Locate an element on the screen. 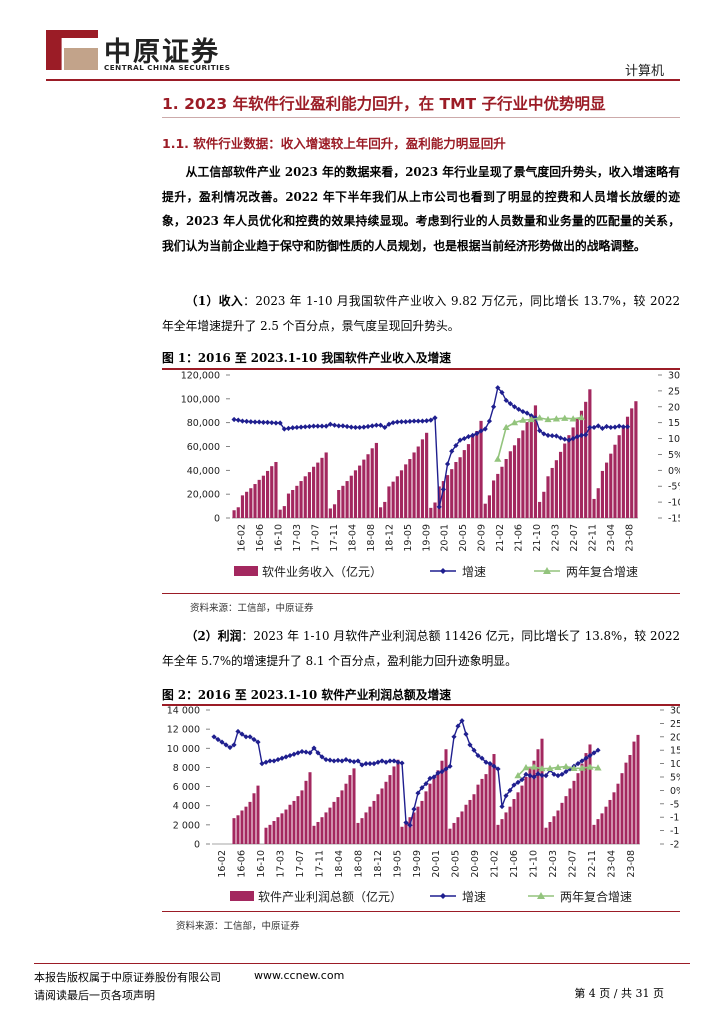 The image size is (724, 1024). footer-url: www.ccnew.com is located at coordinates (299, 975).